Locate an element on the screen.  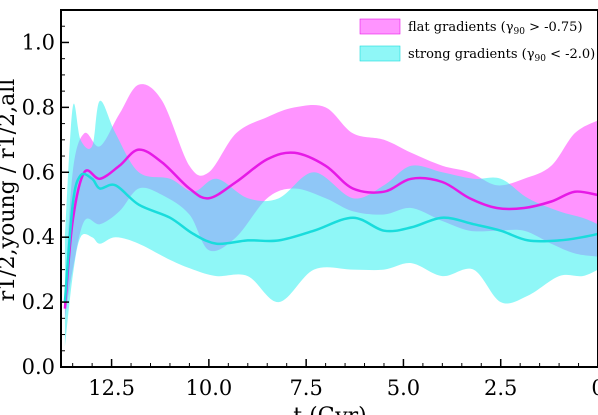
y-tick-label: 0.6 is located at coordinates (38, 172).